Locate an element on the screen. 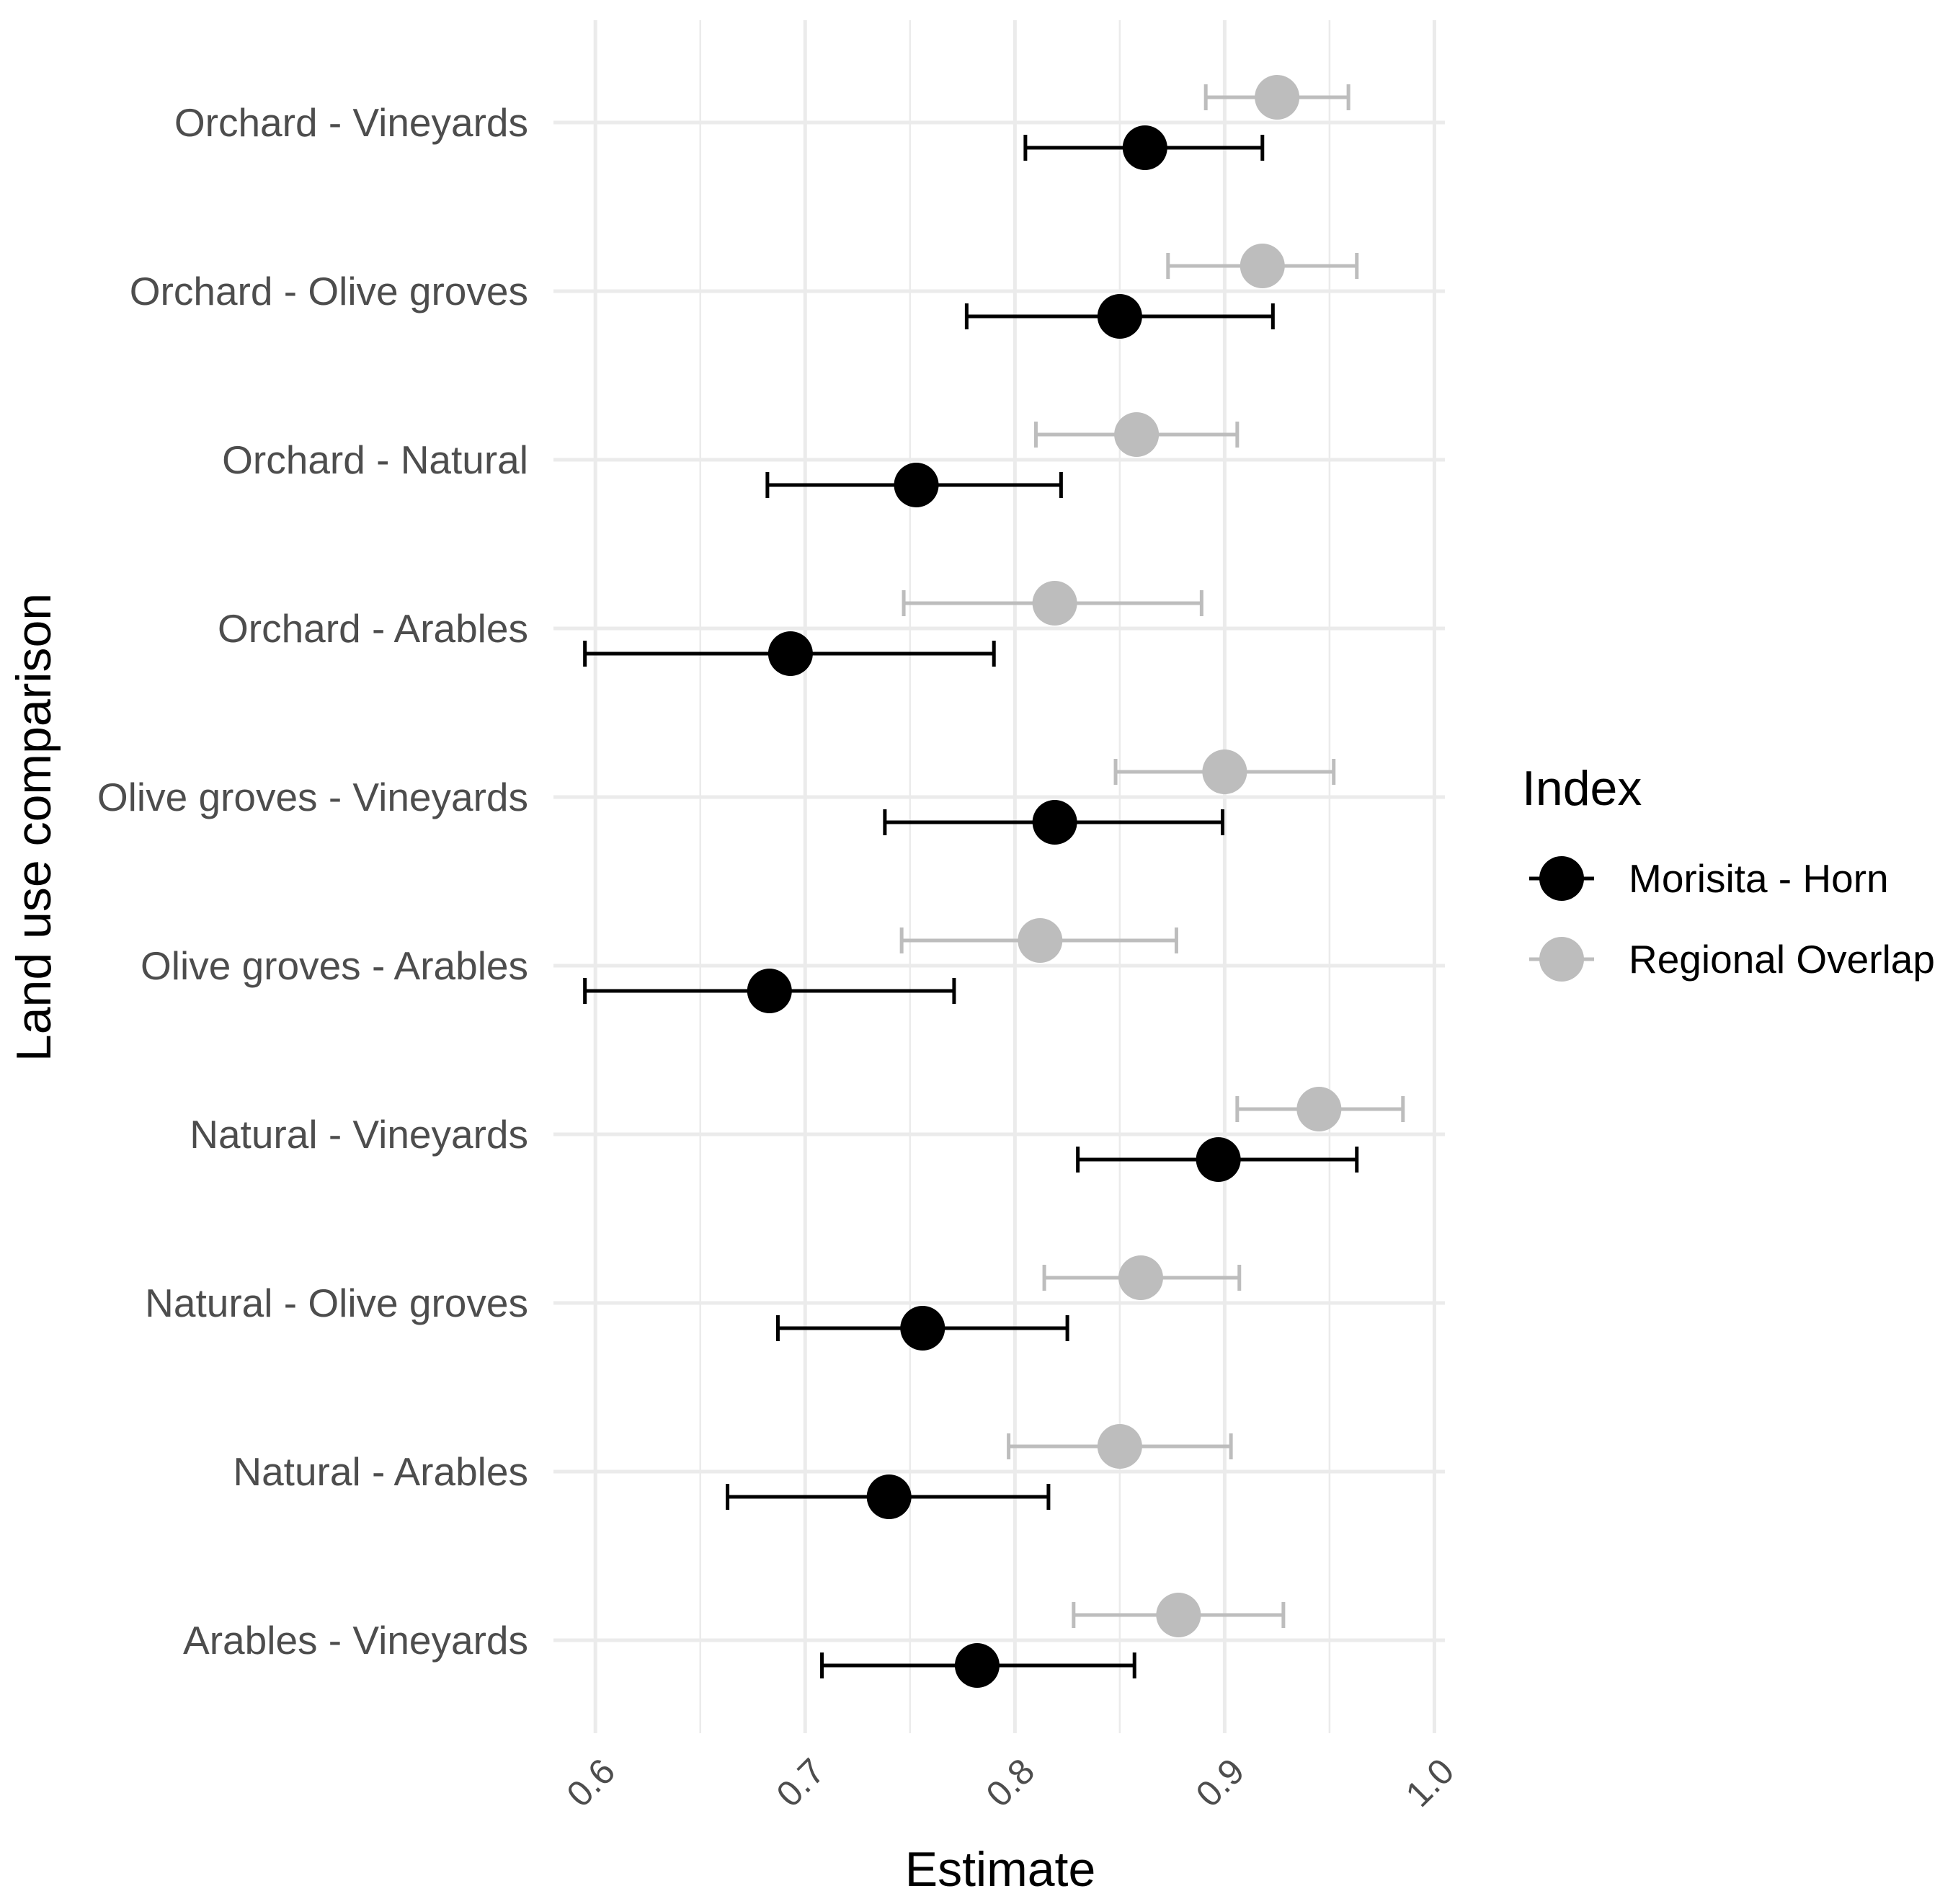 Image resolution: width=1958 pixels, height=1904 pixels. legend-label: Morisita - Horn is located at coordinates (1759, 878).